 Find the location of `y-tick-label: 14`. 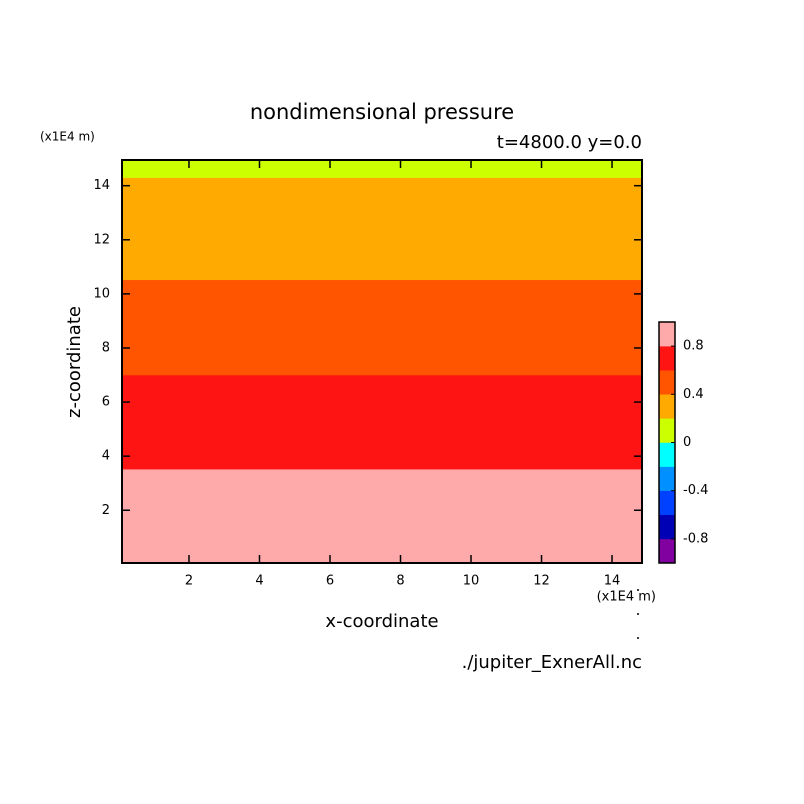

y-tick-label: 14 is located at coordinates (101, 185).